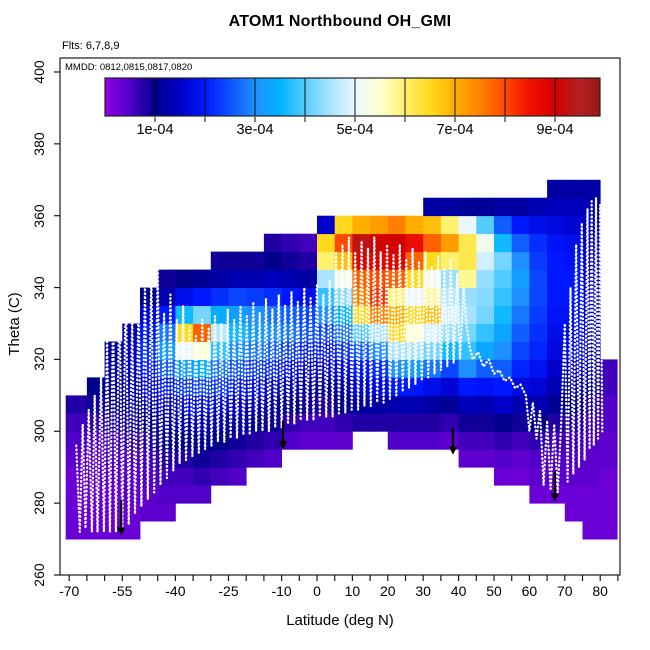 This screenshot has width=650, height=650. What do you see at coordinates (423, 591) in the screenshot?
I see `x-axis-tick-label: 30` at bounding box center [423, 591].